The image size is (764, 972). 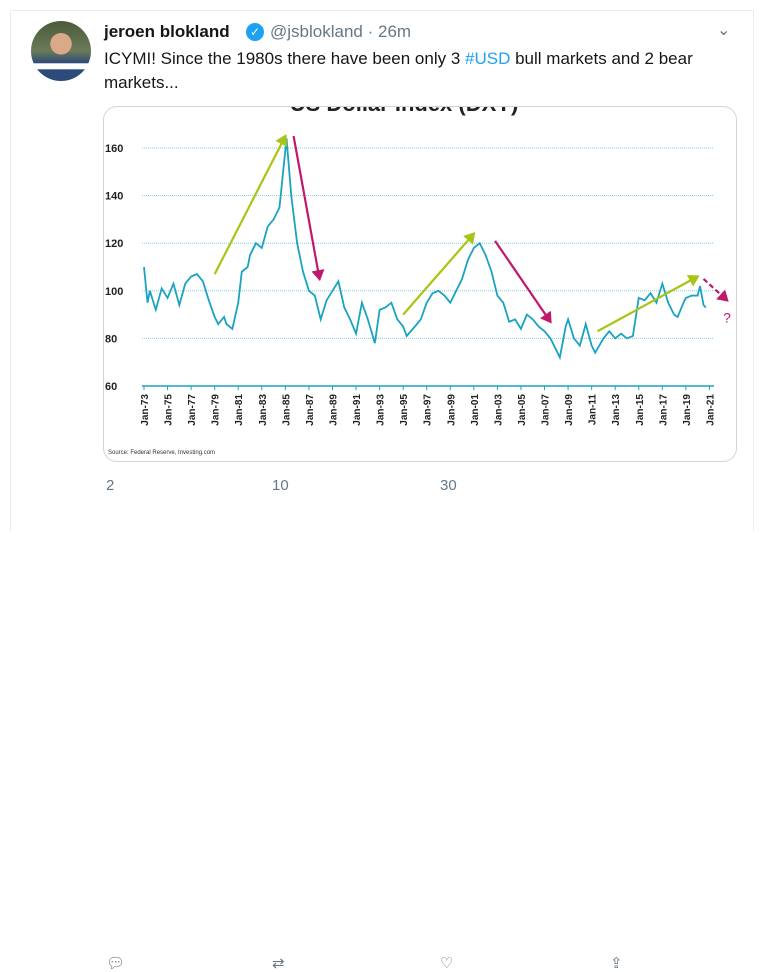 I want to click on question-mark: ?, so click(x=727, y=317).